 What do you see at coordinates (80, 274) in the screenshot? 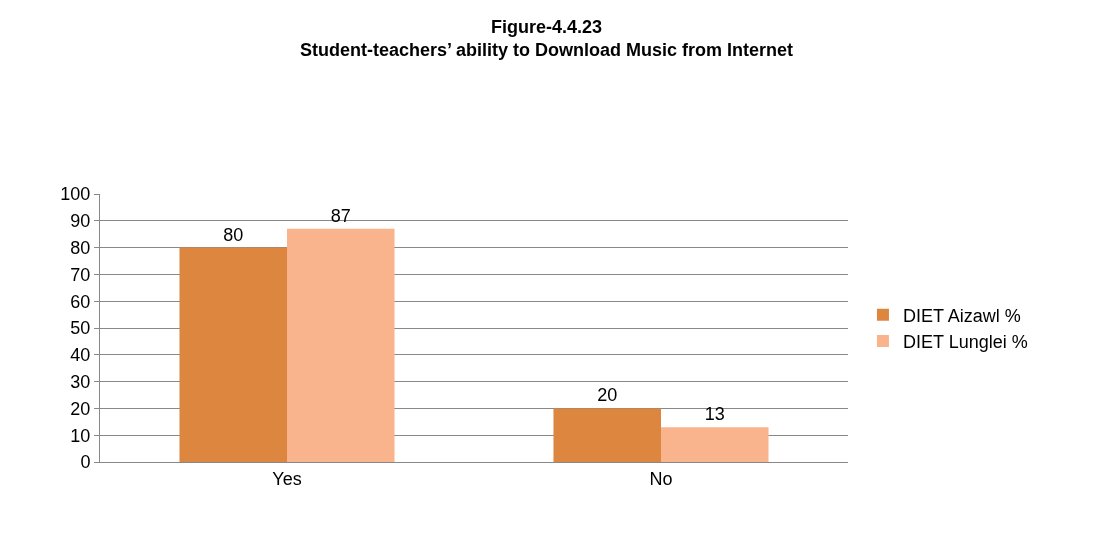
I see `y-tick-label: 70` at bounding box center [80, 274].